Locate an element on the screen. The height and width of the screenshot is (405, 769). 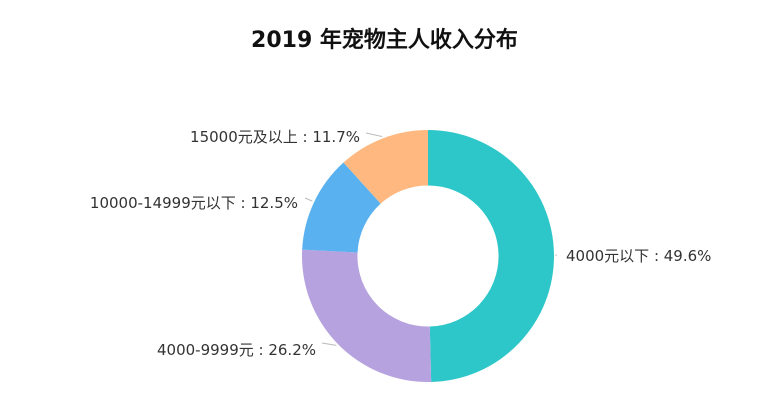
slice-label-0: 4000元以下 : 49.6% is located at coordinates (638, 256).